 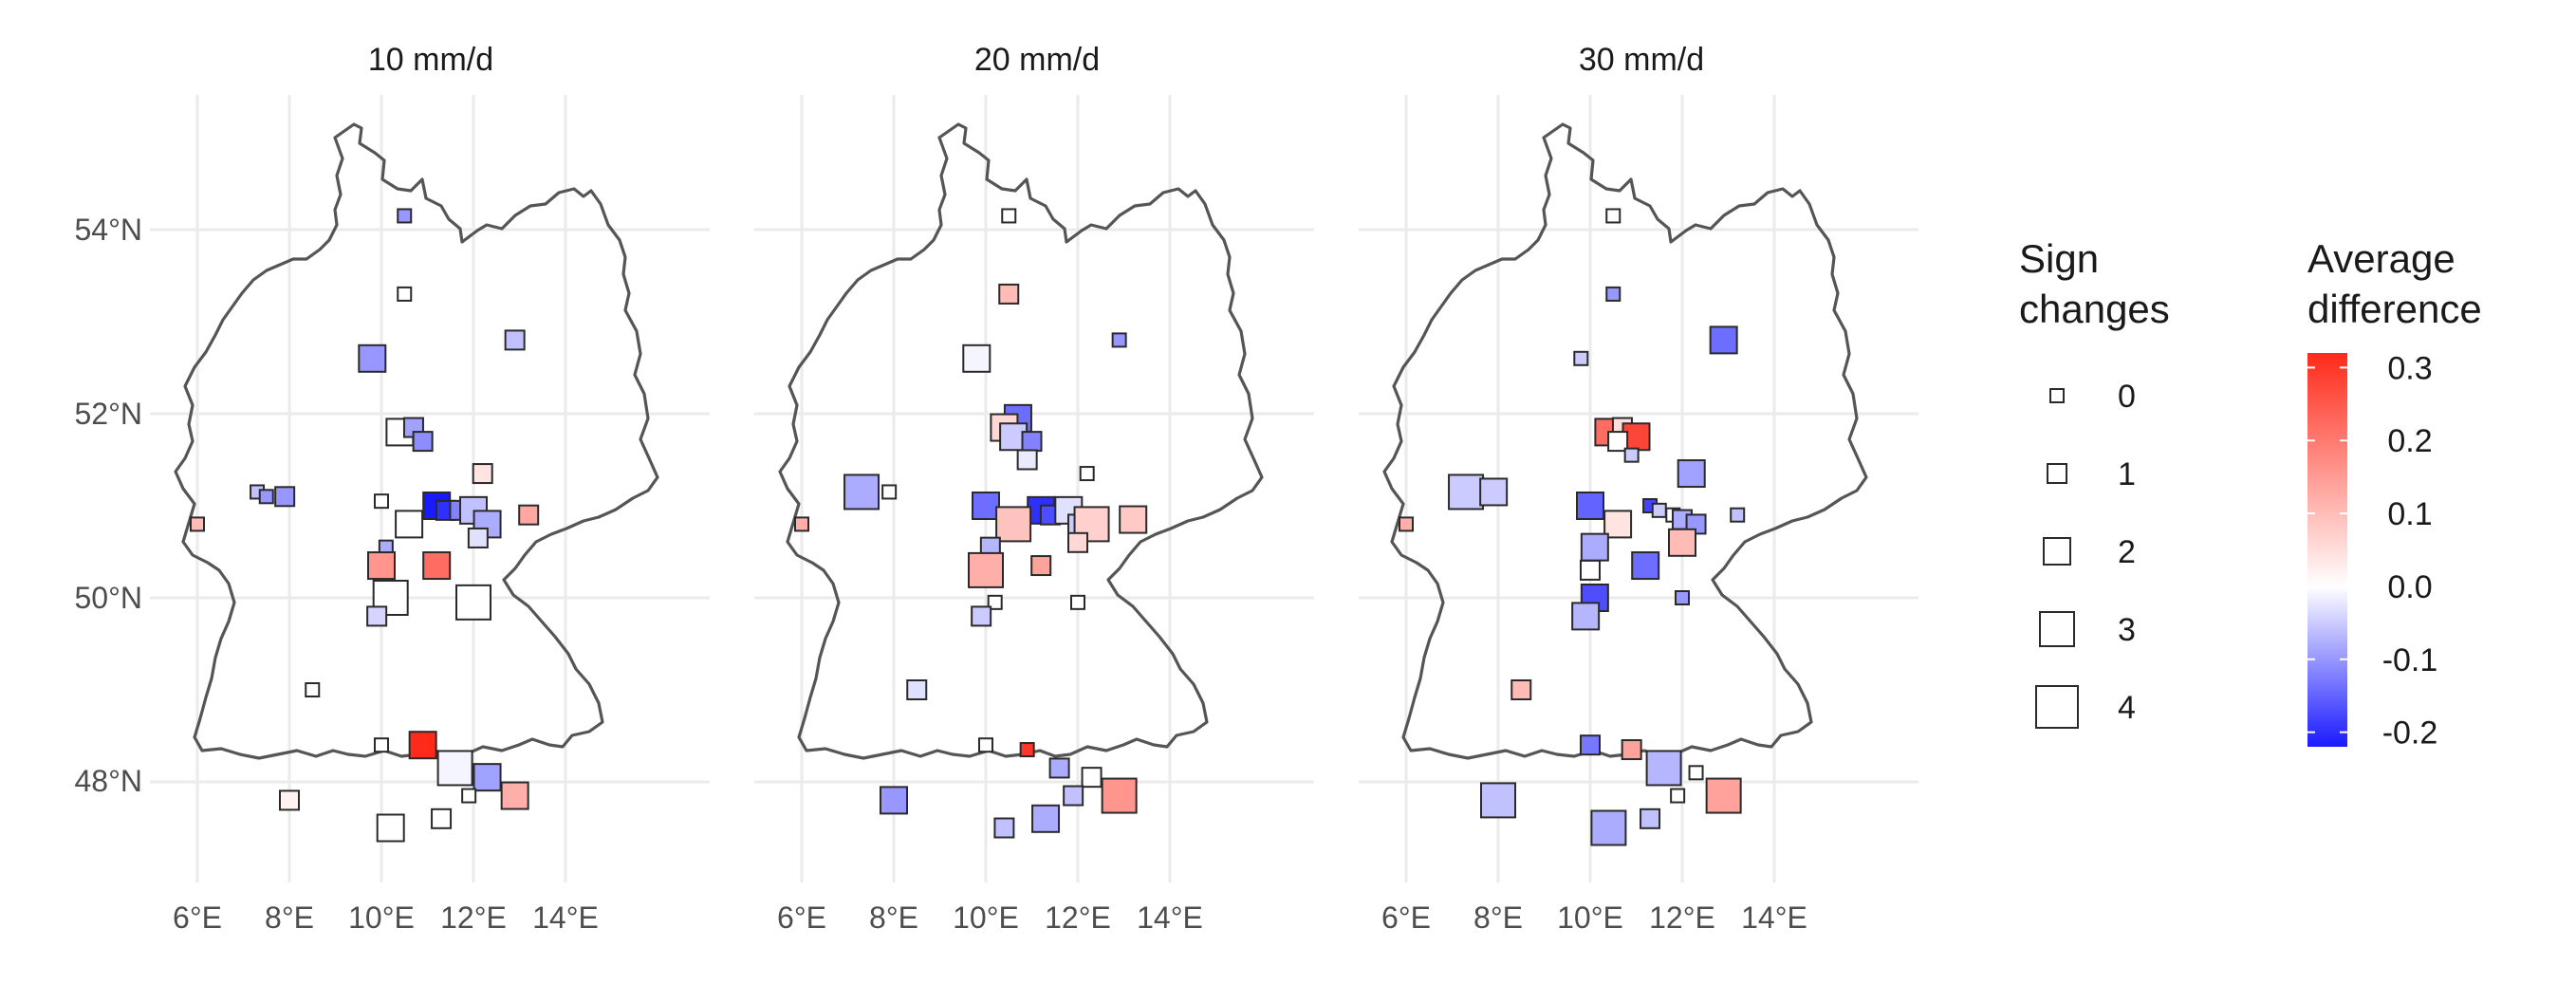 What do you see at coordinates (2127, 708) in the screenshot?
I see `size-legend-label: 4` at bounding box center [2127, 708].